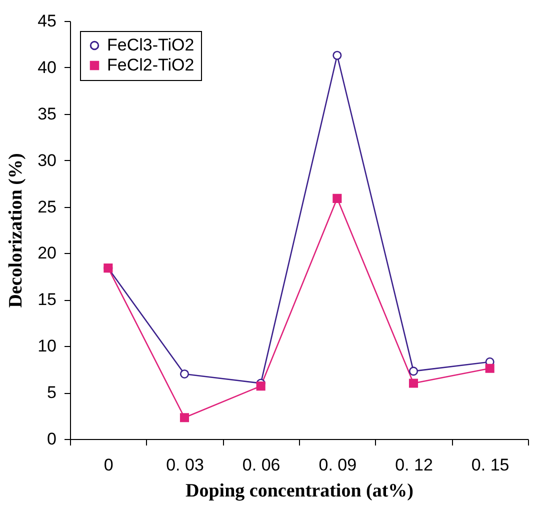 Image resolution: width=549 pixels, height=511 pixels. Describe the element at coordinates (51, 392) in the screenshot. I see `y-tick-label: 5` at that location.